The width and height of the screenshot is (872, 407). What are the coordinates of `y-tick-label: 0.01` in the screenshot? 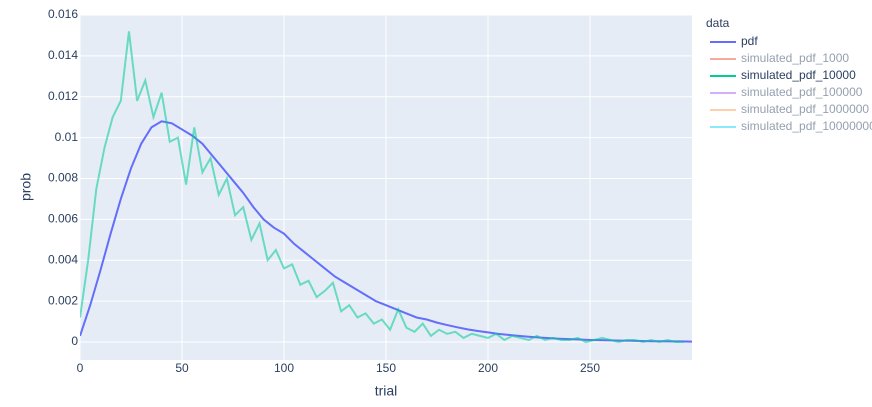 It's located at (67, 137).